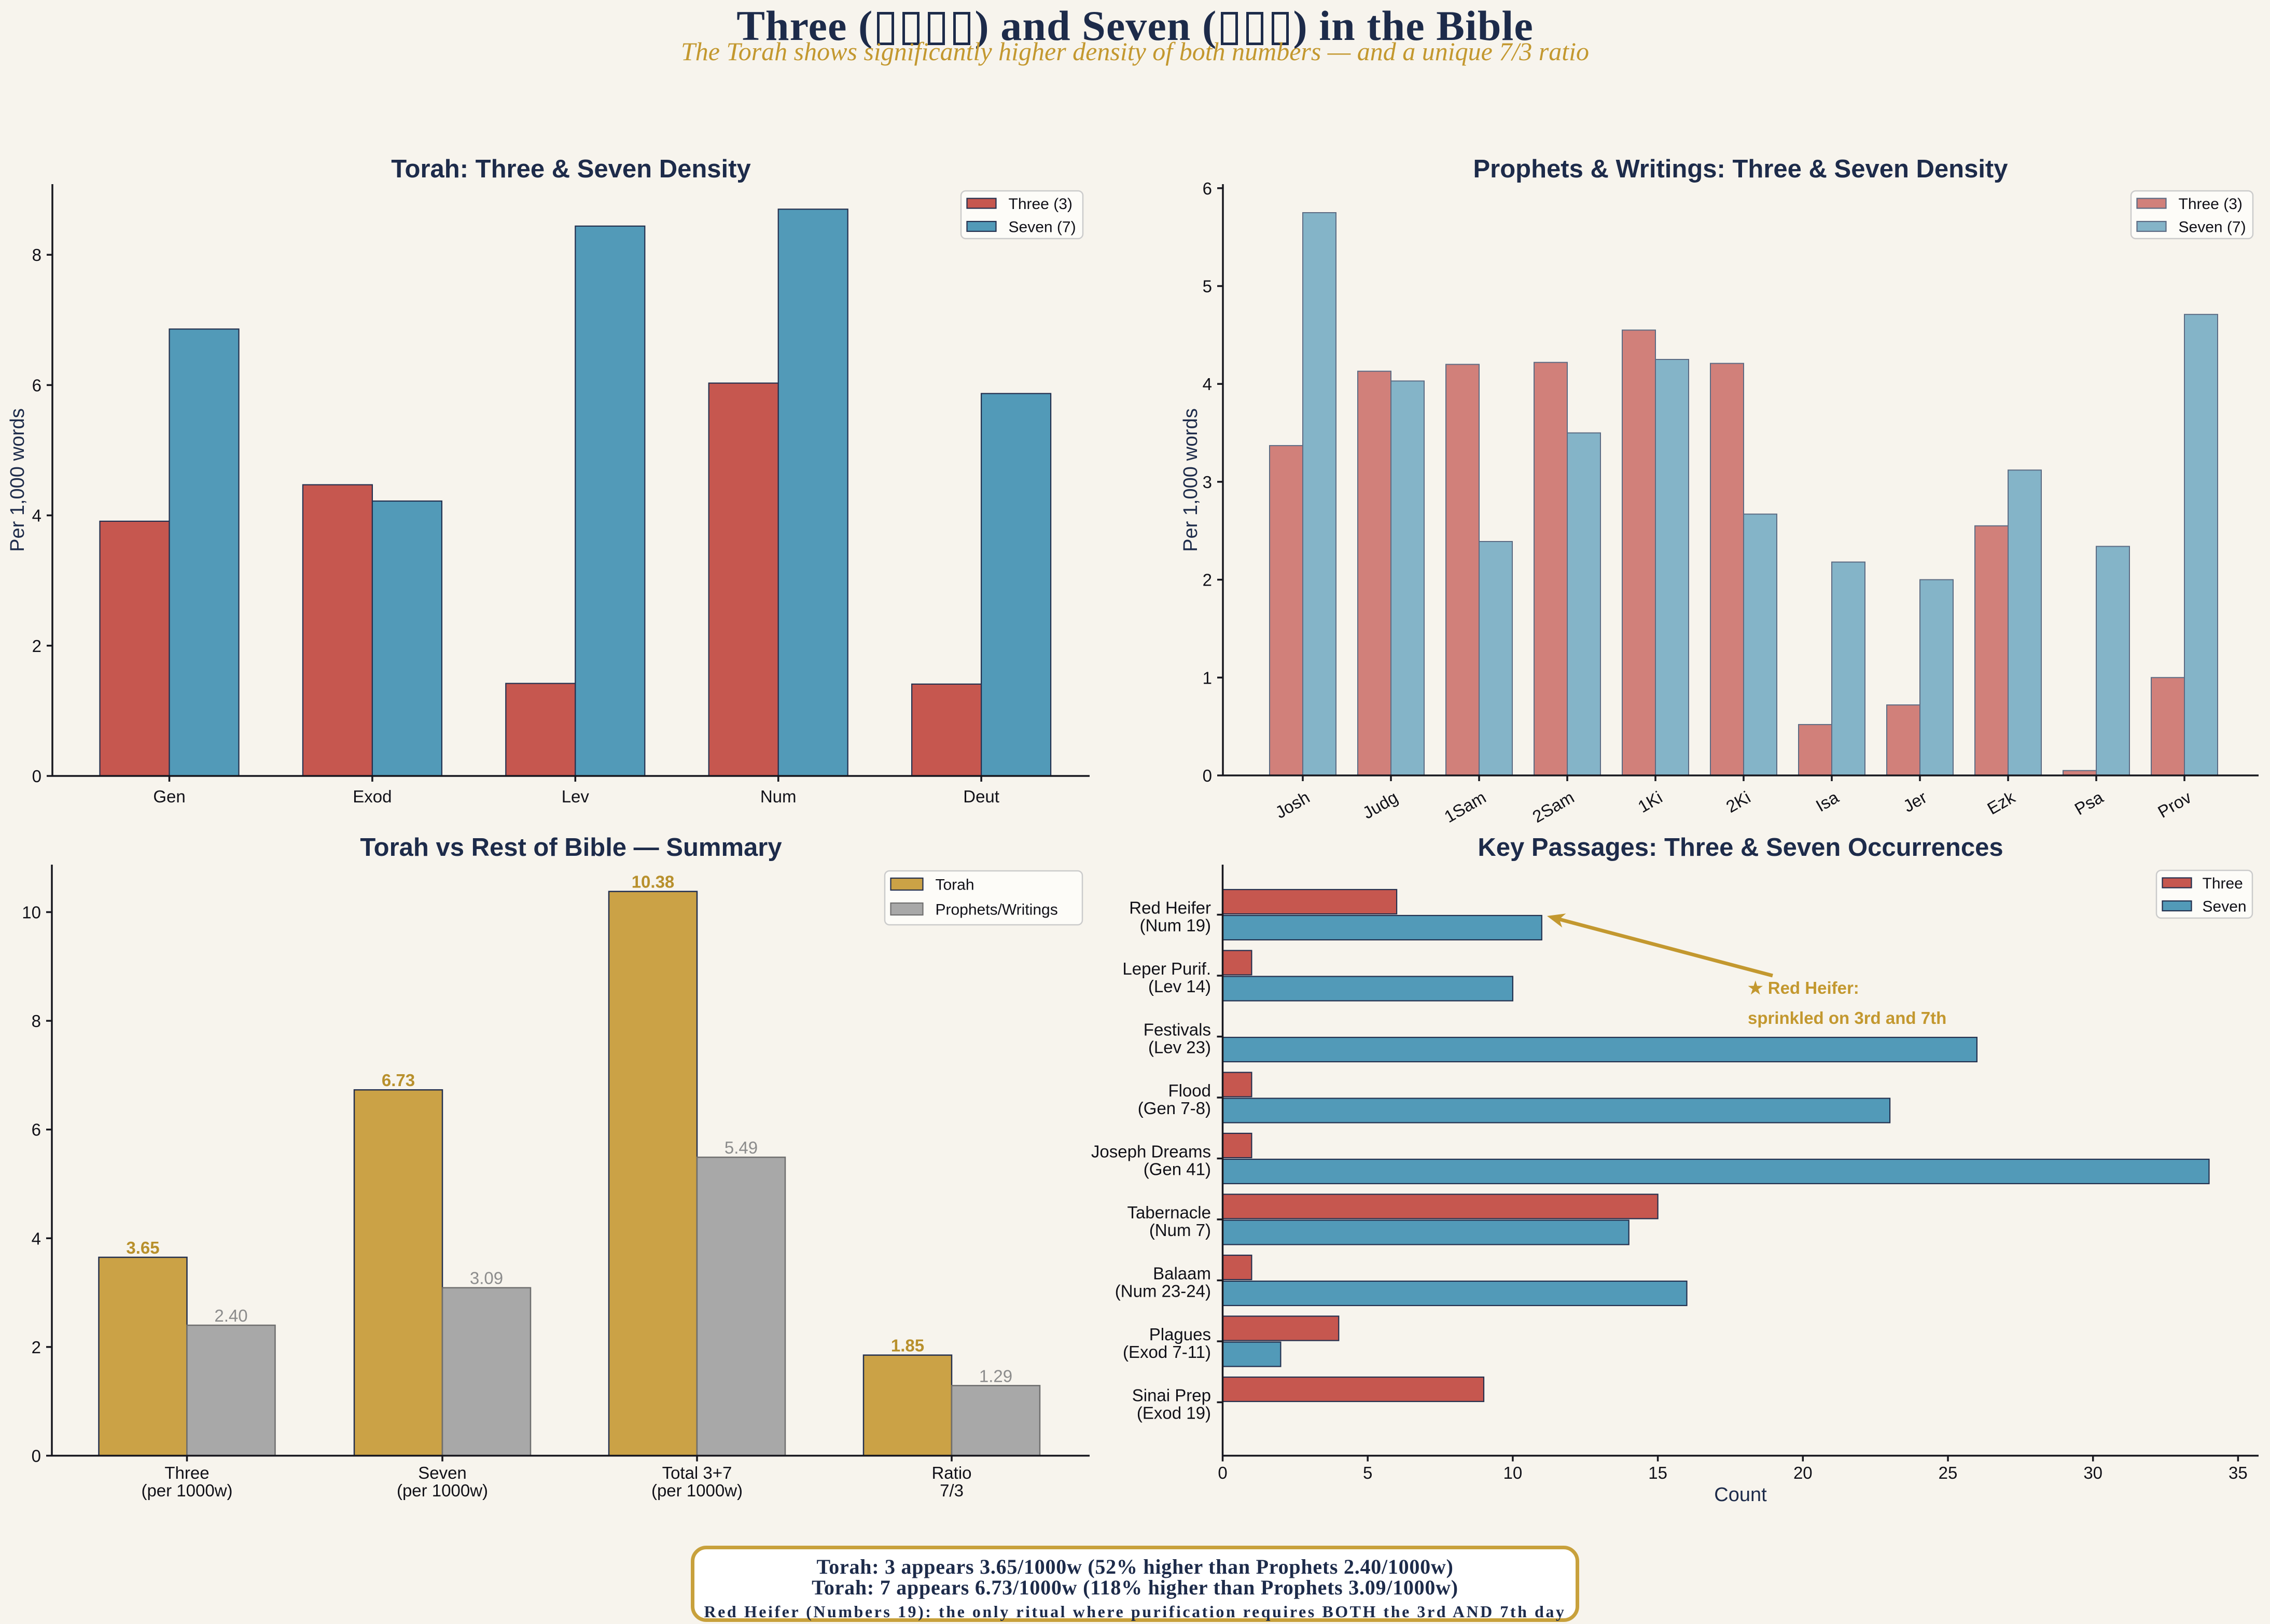 The width and height of the screenshot is (2270, 1624). What do you see at coordinates (1171, 1395) in the screenshot?
I see `svg-text: Sinai Prep` at bounding box center [1171, 1395].